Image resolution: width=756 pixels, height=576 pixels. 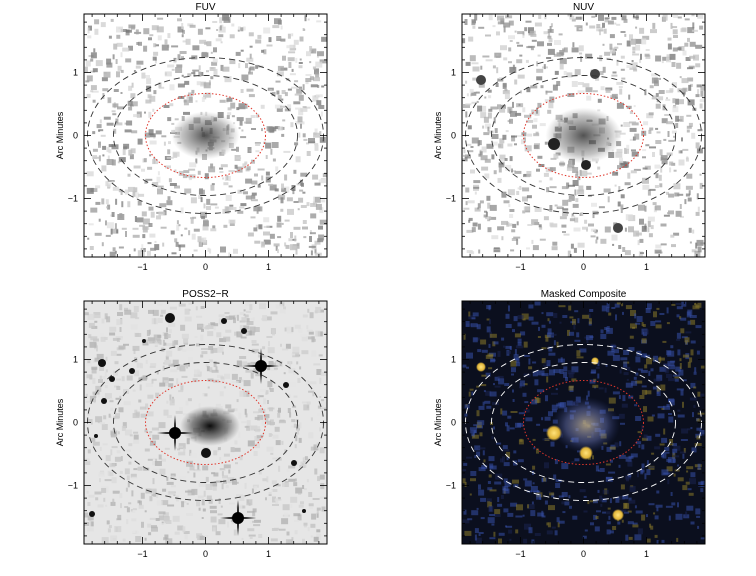 I want to click on y-tick-label: 0, so click(x=75, y=136).